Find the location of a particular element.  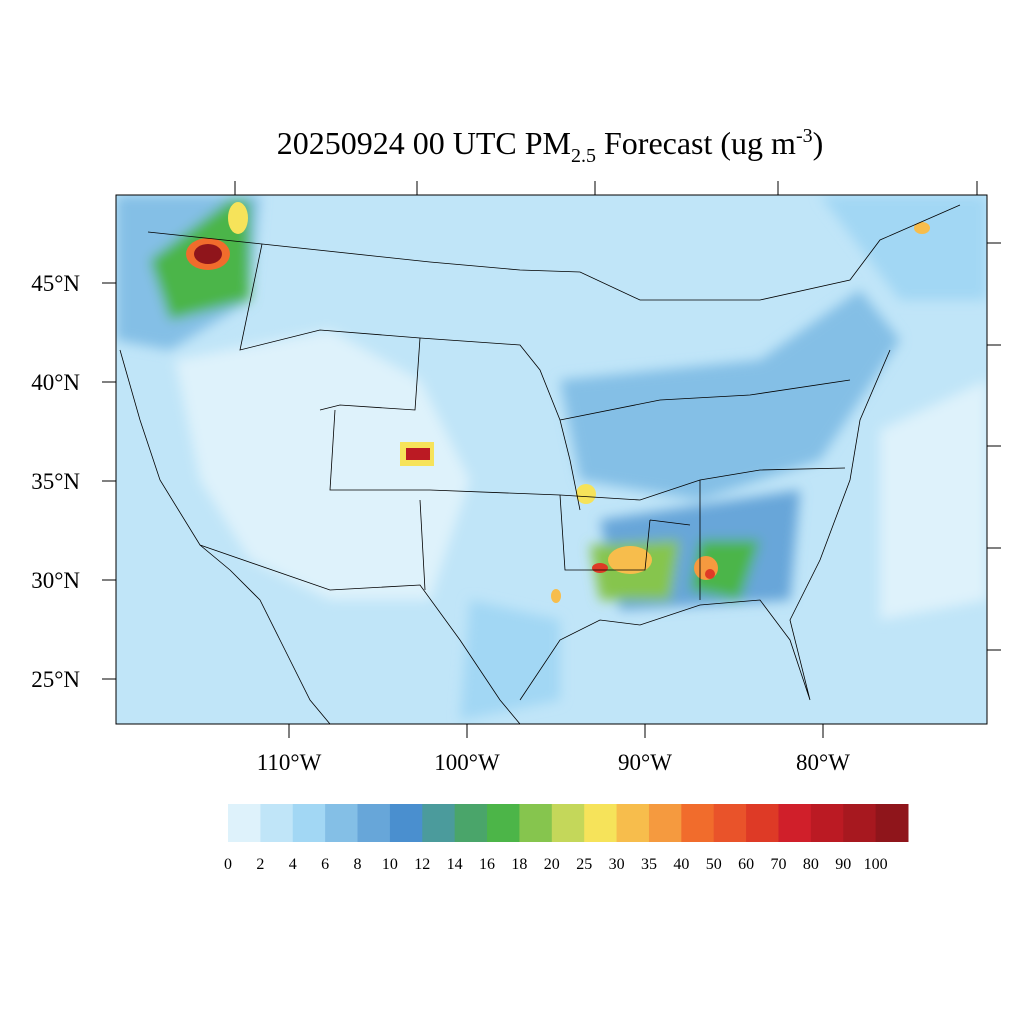

colorbar-label: 80 is located at coordinates (811, 864).